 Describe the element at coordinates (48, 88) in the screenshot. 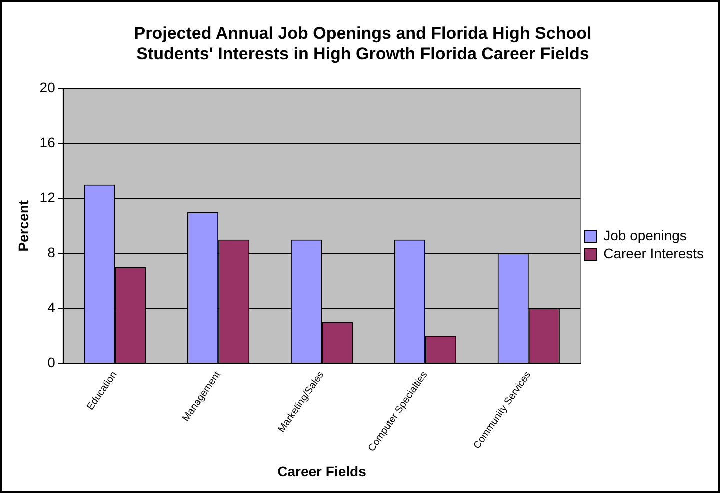

I see `y-tick-label: 20` at that location.